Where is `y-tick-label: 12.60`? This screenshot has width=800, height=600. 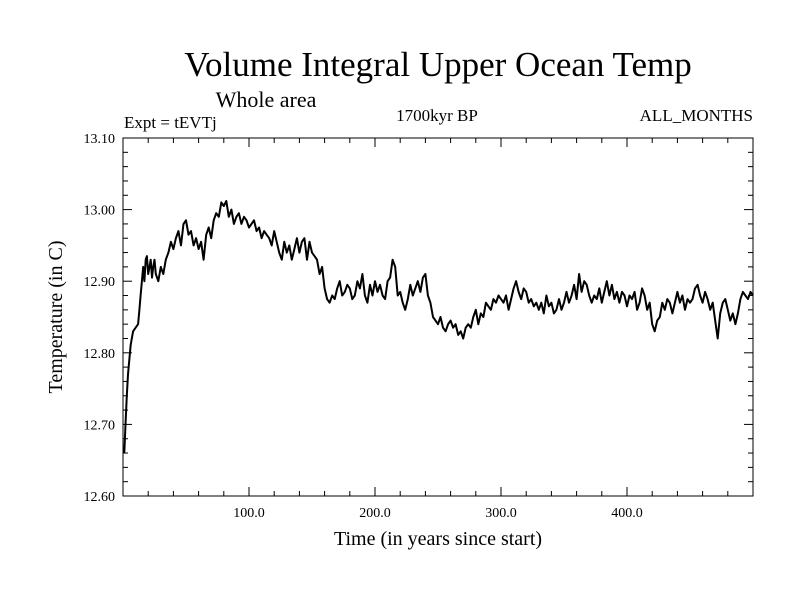
y-tick-label: 12.60 is located at coordinates (100, 497).